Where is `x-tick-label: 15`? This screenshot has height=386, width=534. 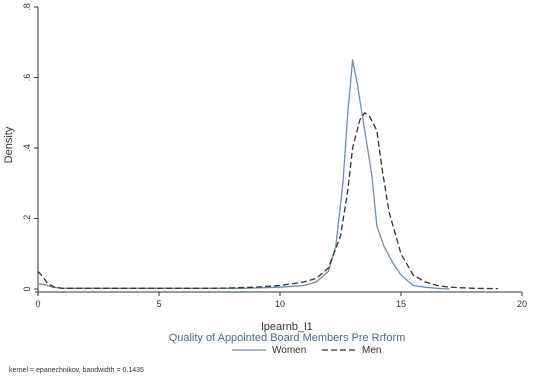 x-tick-label: 15 is located at coordinates (401, 304).